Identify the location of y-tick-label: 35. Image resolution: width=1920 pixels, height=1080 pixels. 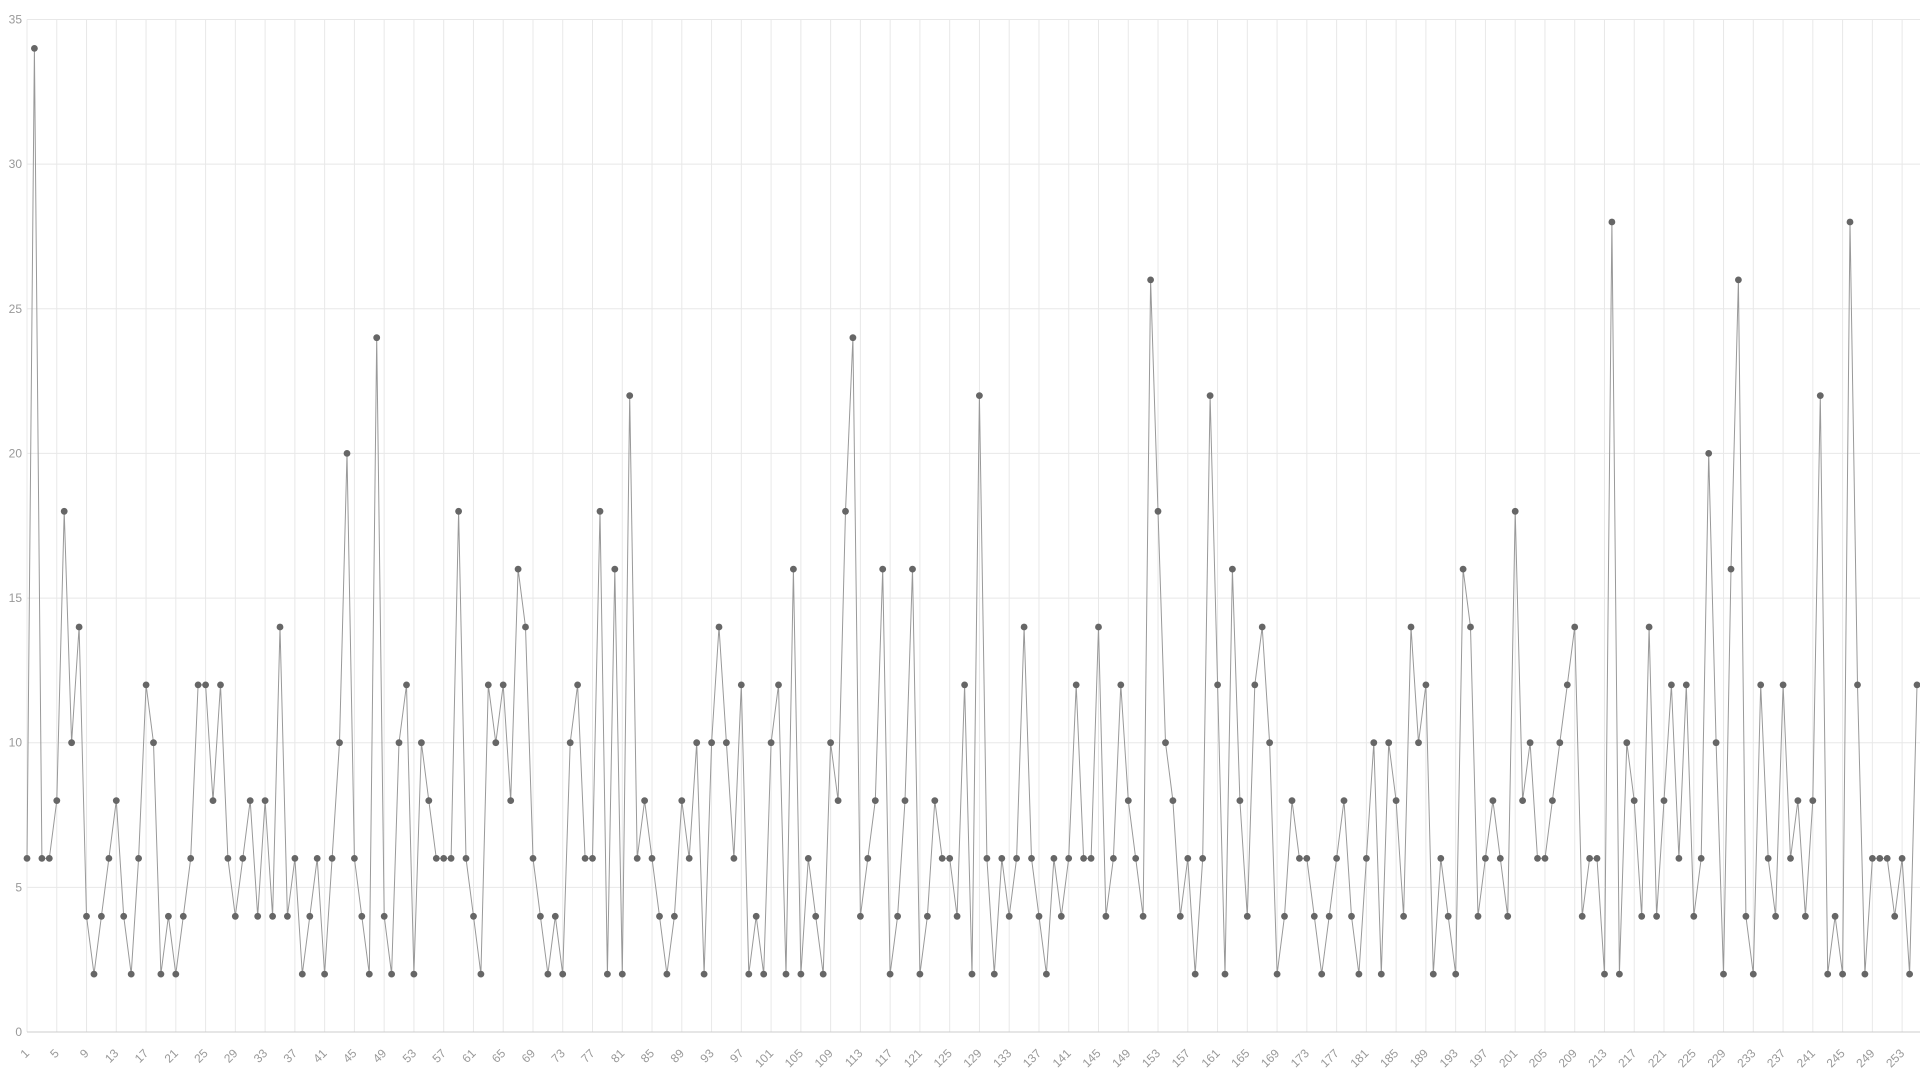
(16, 20).